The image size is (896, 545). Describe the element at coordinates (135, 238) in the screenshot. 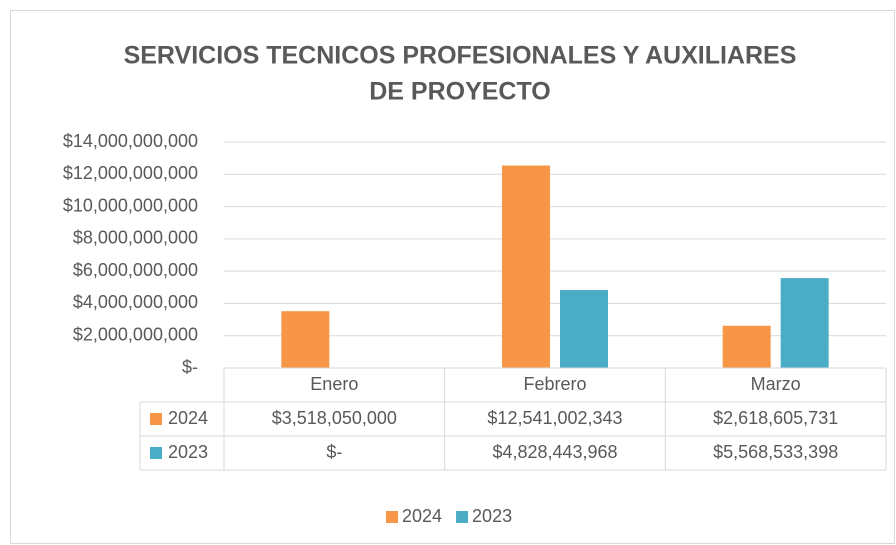

I see `y-tick-label: $8,000,000,000` at that location.